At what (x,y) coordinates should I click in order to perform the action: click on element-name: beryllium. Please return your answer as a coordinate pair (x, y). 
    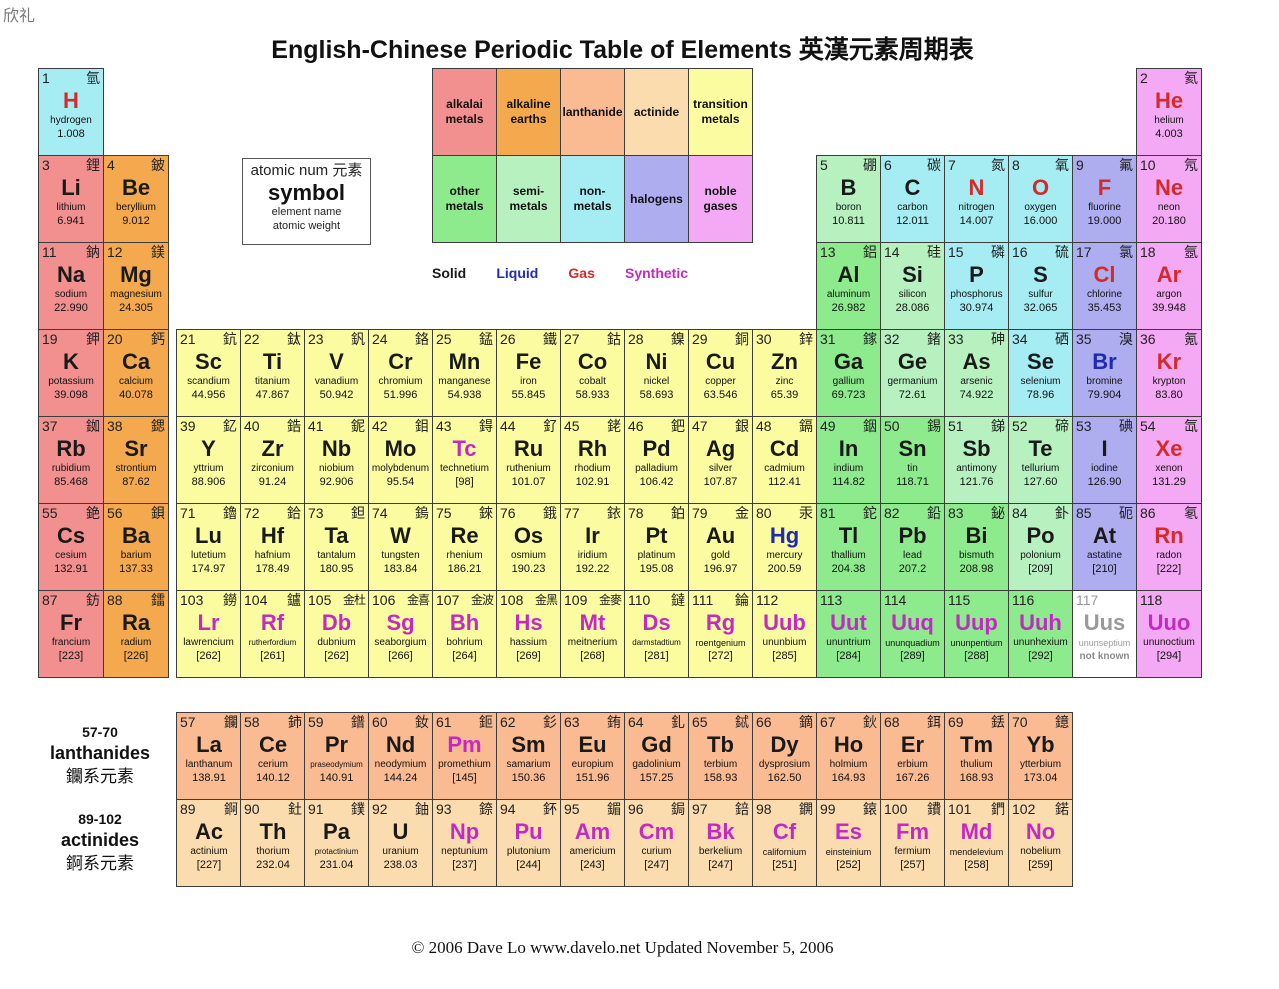
    Looking at the image, I should click on (135, 207).